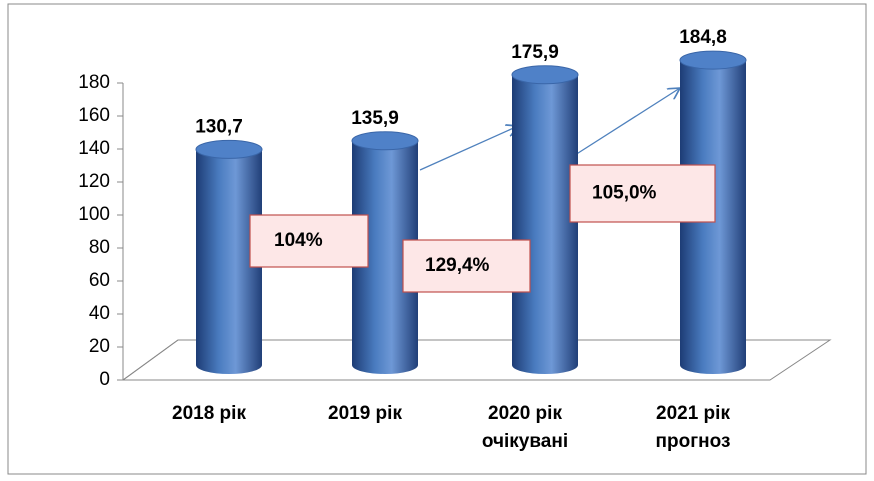 The width and height of the screenshot is (874, 481). What do you see at coordinates (150, 360) in the screenshot?
I see `floor-edge` at bounding box center [150, 360].